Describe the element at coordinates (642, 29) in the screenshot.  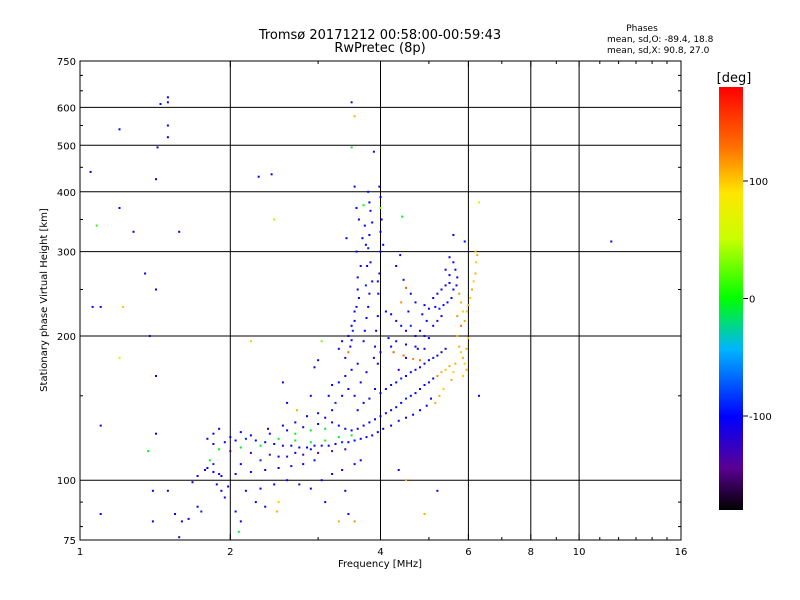
I see `phases-heading: Phases` at that location.